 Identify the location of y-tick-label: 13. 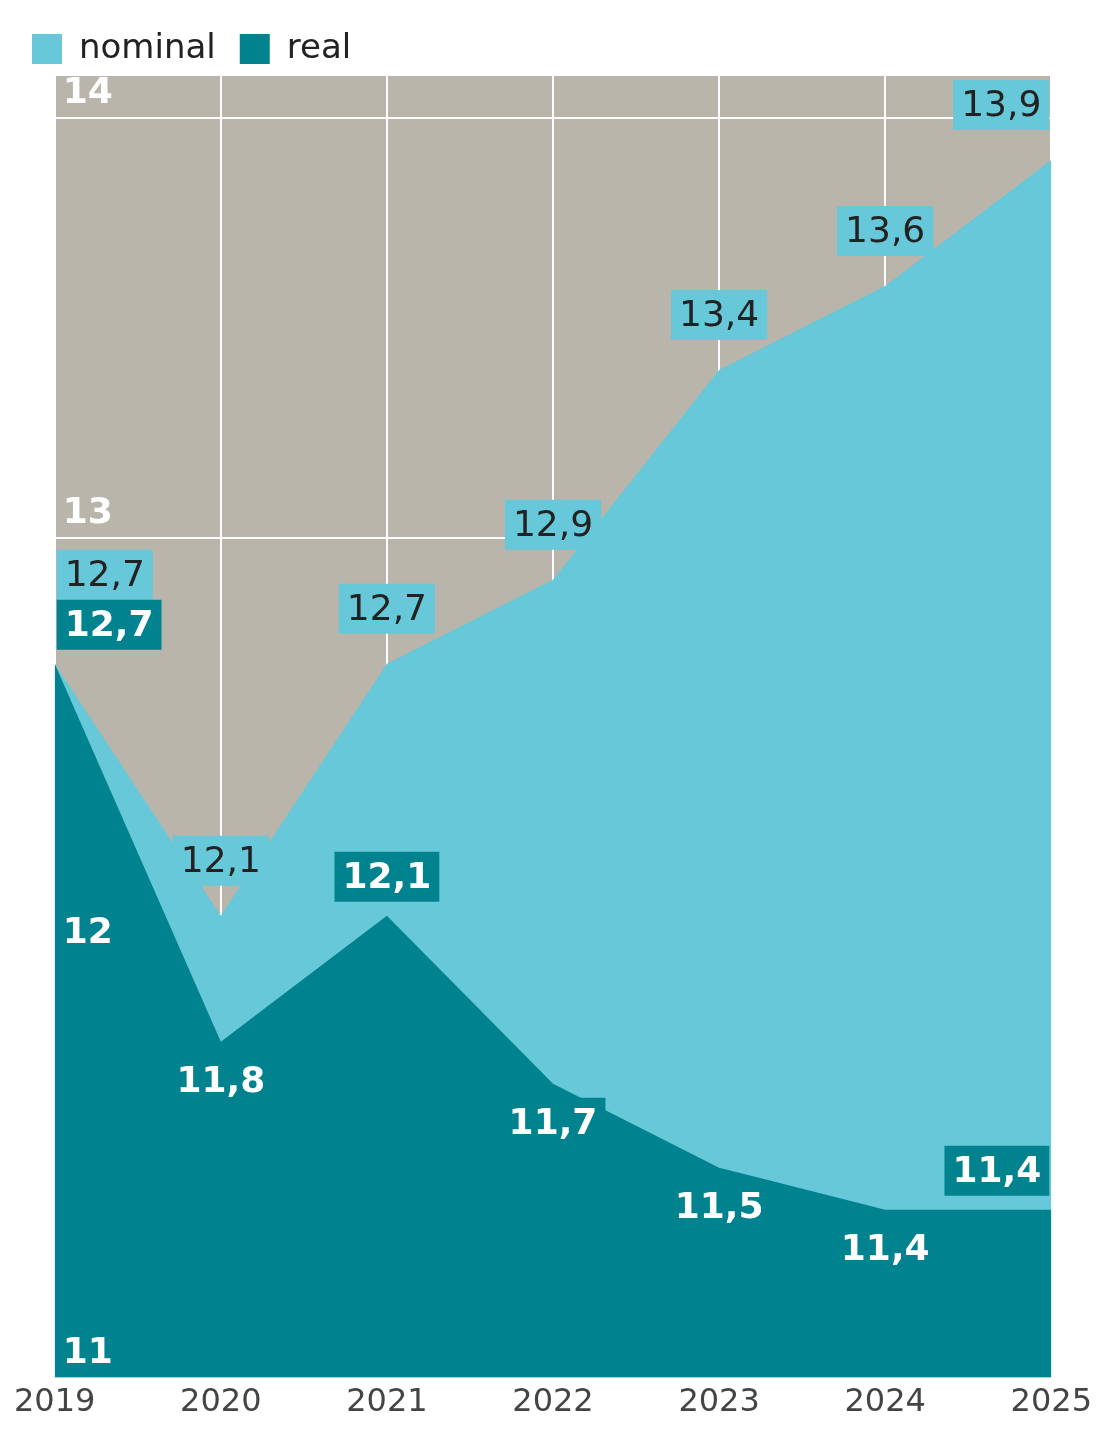
(87, 511).